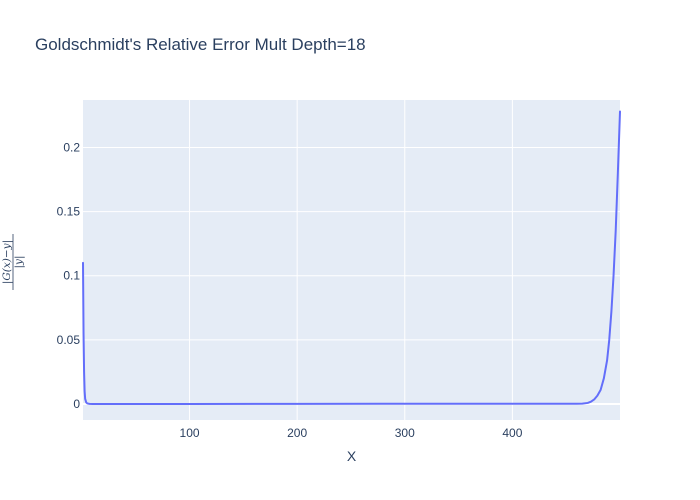 The height and width of the screenshot is (500, 700). What do you see at coordinates (19, 261) in the screenshot?
I see `y-axis-title-denominator: |y|` at bounding box center [19, 261].